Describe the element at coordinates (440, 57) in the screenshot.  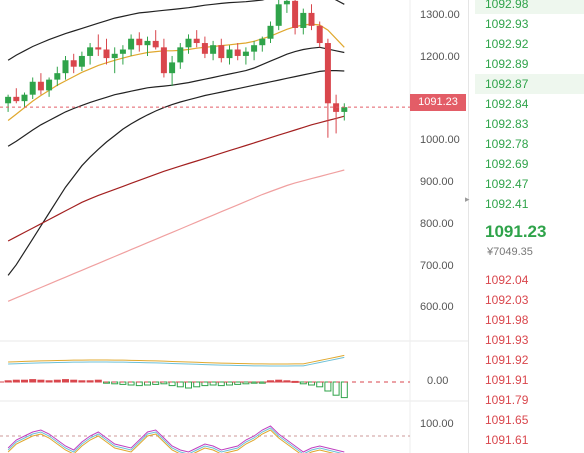
I see `price-axis-label: 1200.00` at that location.